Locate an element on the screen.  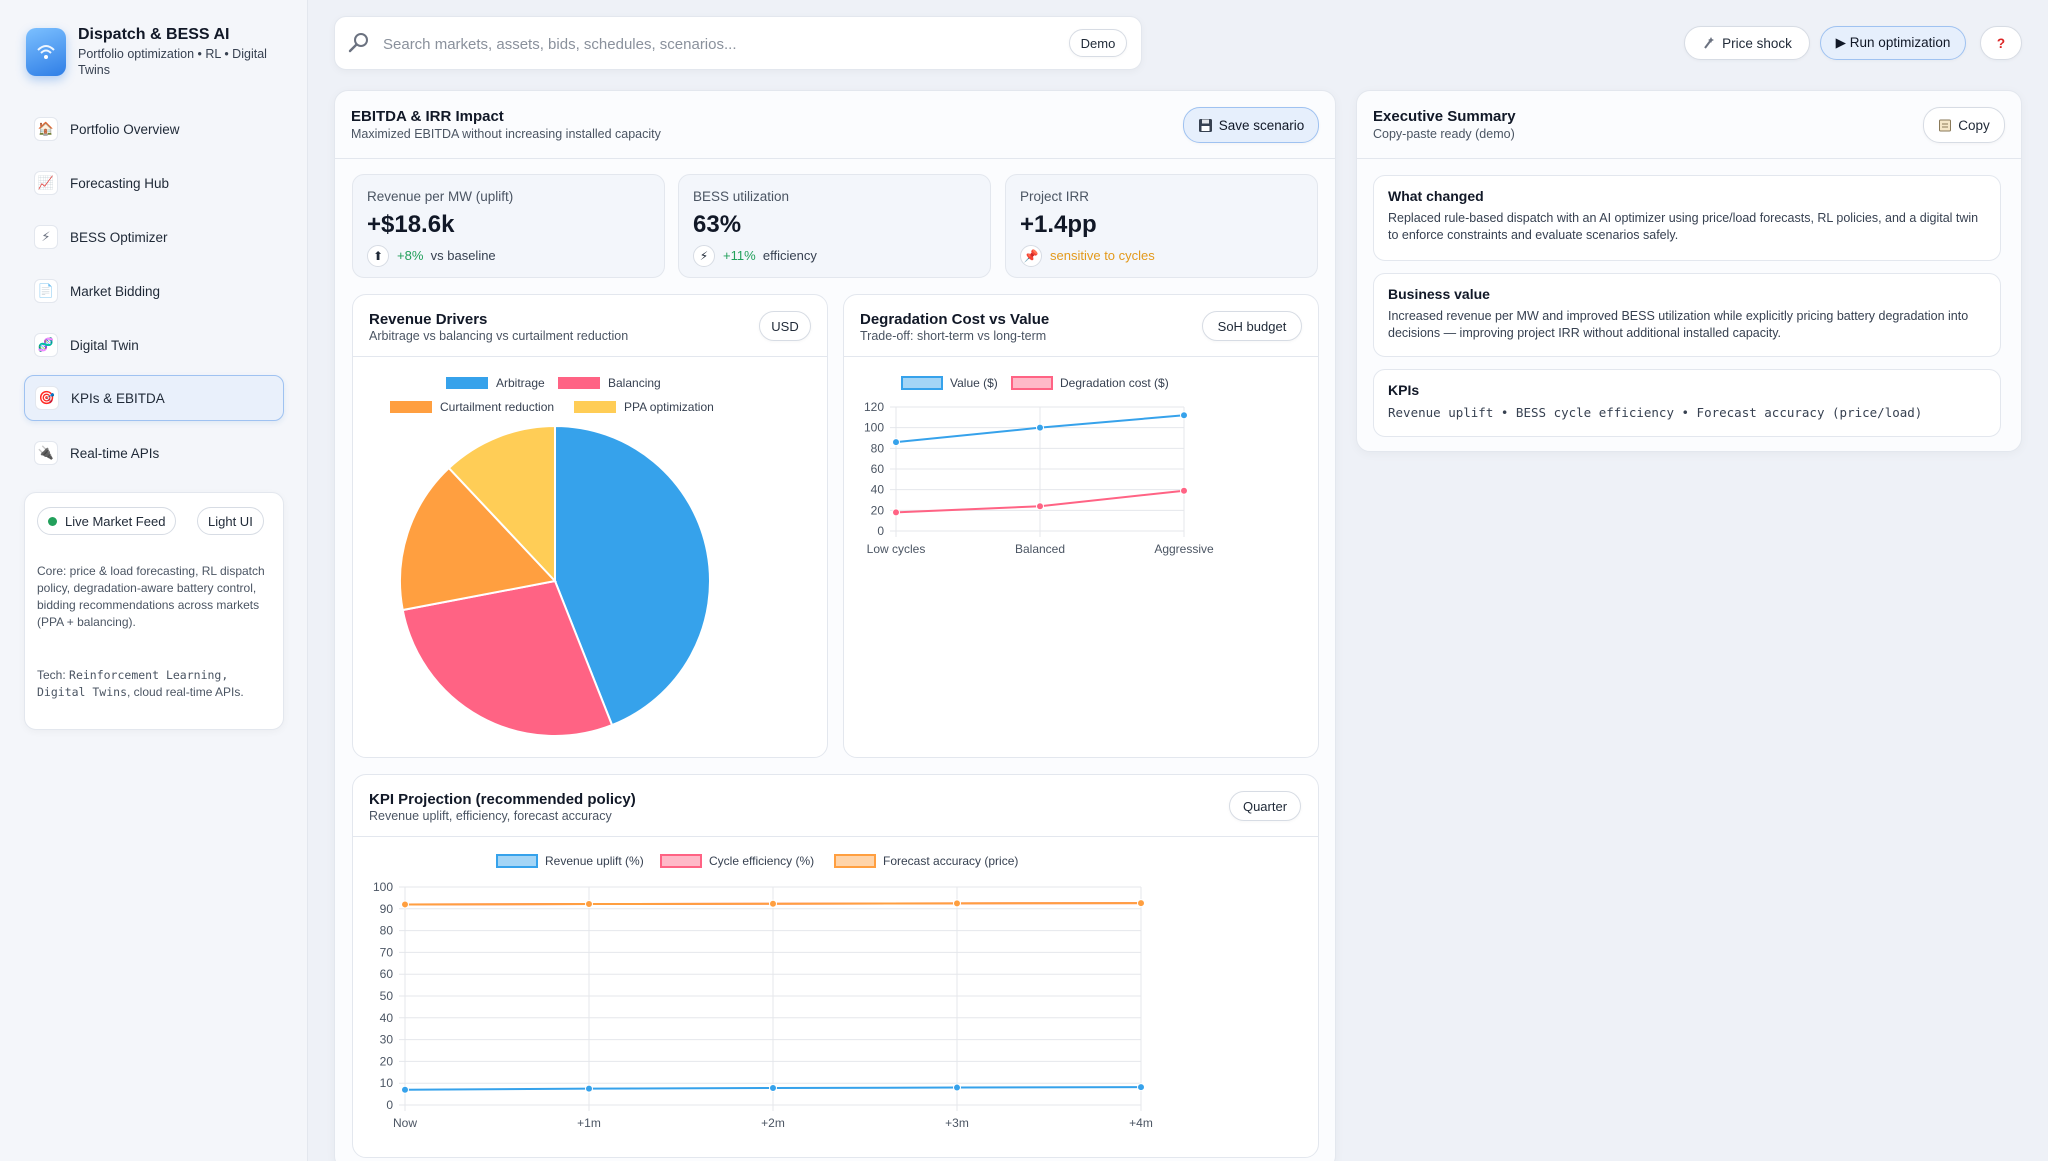
legend-label-balancing: Balancing is located at coordinates (634, 383).